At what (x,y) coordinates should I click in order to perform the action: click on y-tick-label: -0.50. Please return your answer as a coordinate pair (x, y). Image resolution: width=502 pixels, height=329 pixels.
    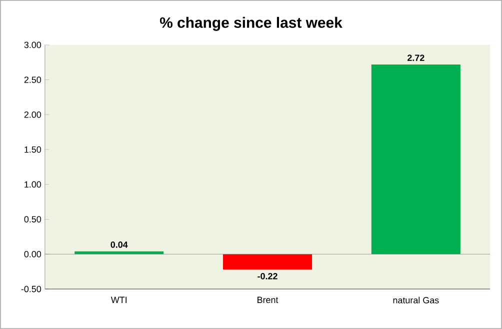
    Looking at the image, I should click on (31, 289).